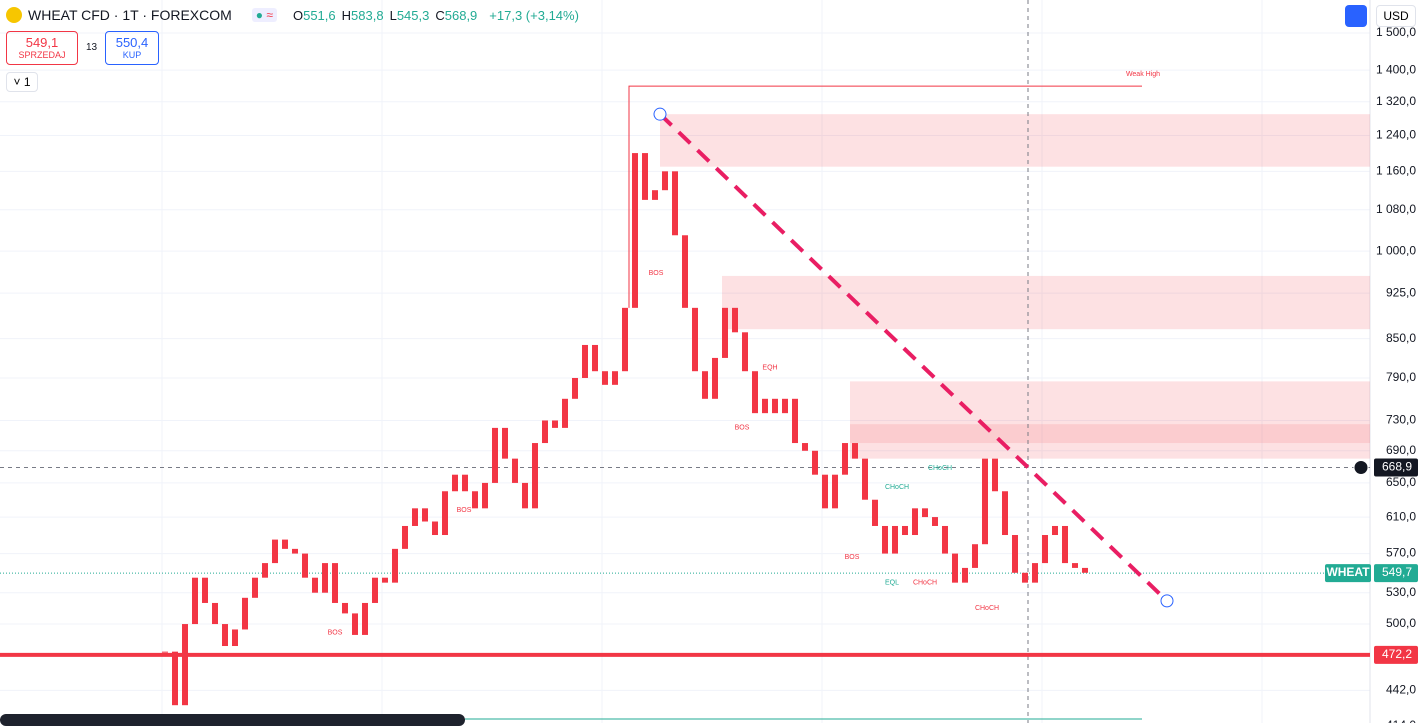 Image resolution: width=1420 pixels, height=726 pixels. Describe the element at coordinates (298, 15) in the screenshot. I see `ohlc-label: O` at that location.